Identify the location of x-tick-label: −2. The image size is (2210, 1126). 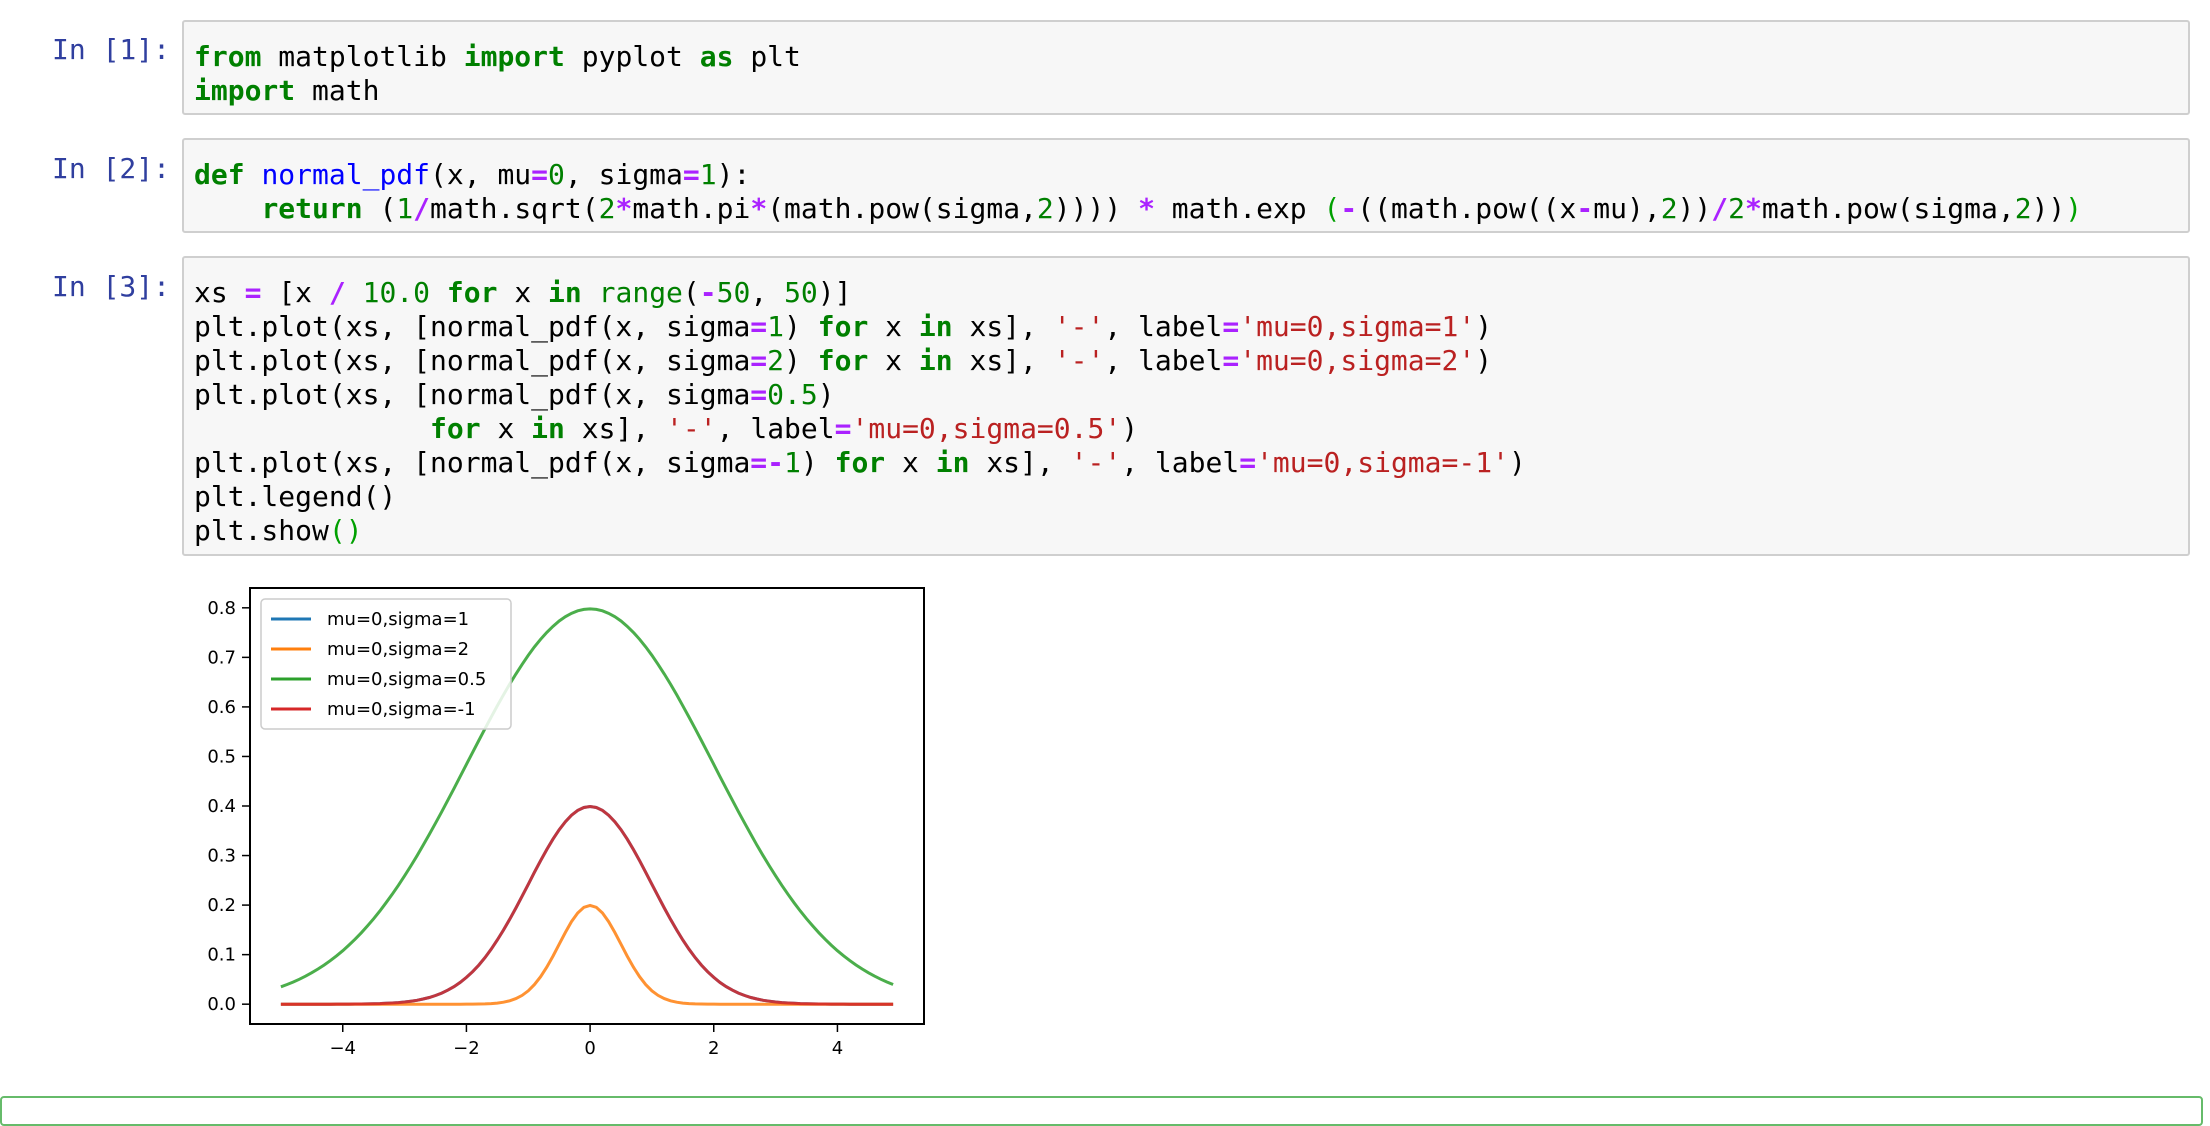
(466, 1048).